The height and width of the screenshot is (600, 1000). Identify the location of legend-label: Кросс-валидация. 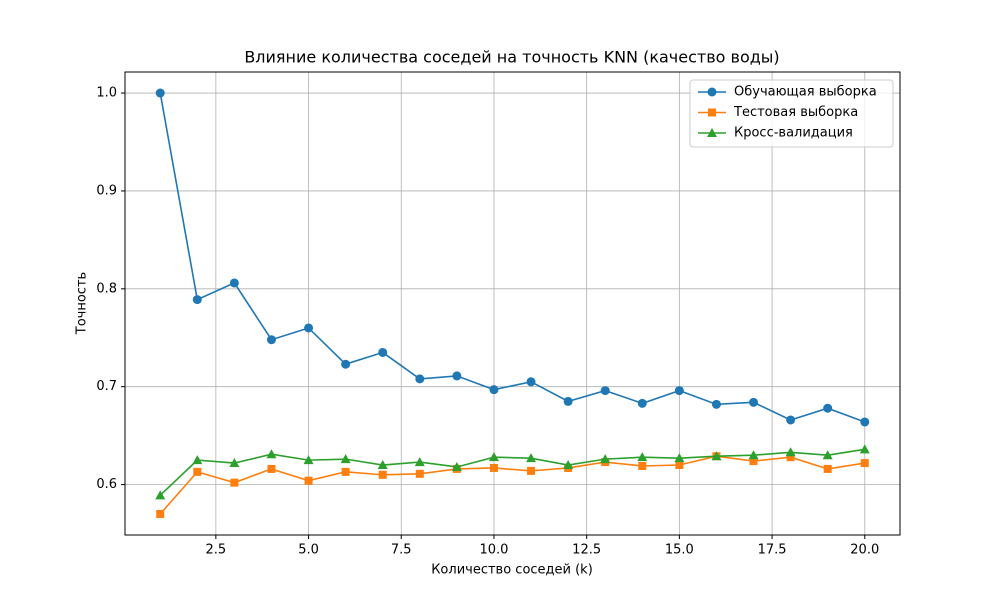
(793, 133).